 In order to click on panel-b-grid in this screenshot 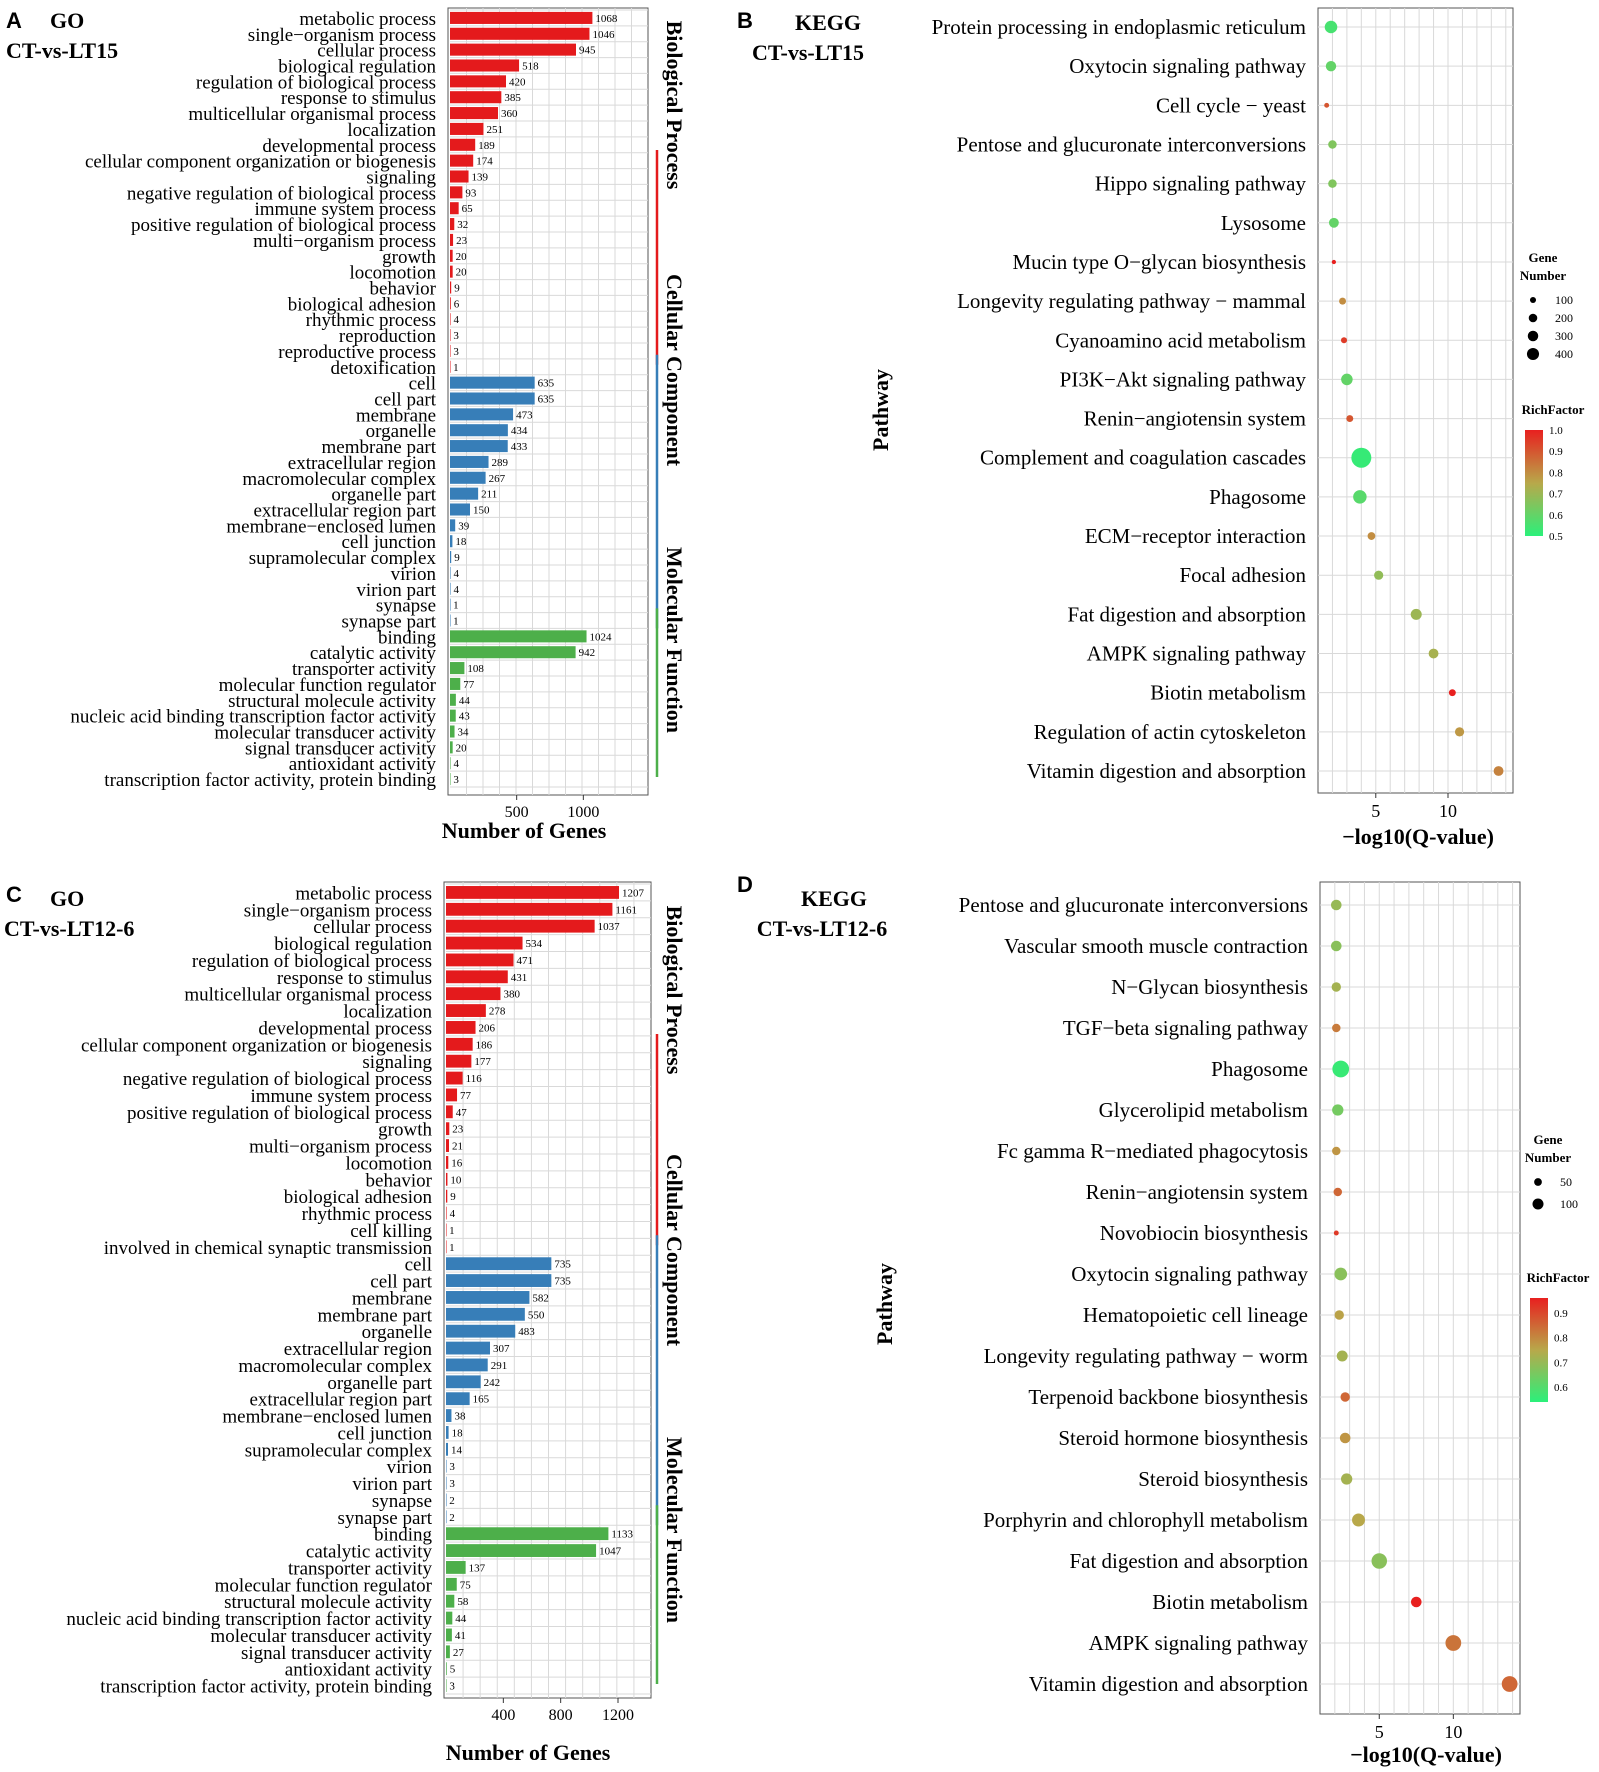, I will do `click(1415, 400)`.